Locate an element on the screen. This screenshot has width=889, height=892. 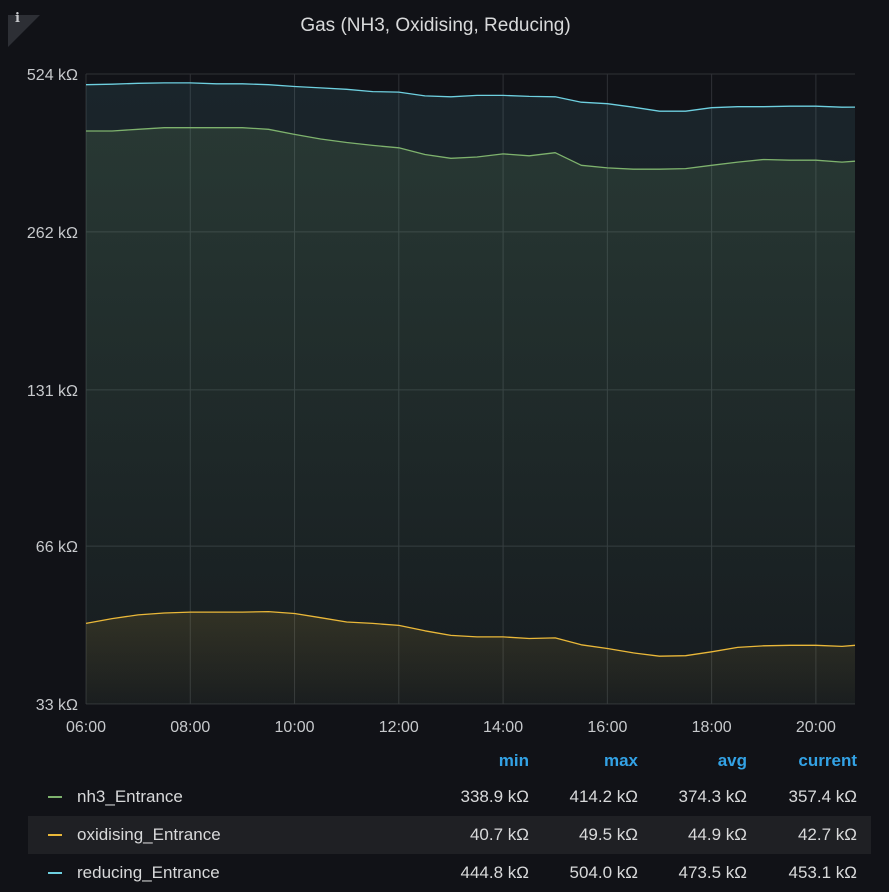
x-tick-label: 06:00 is located at coordinates (86, 727).